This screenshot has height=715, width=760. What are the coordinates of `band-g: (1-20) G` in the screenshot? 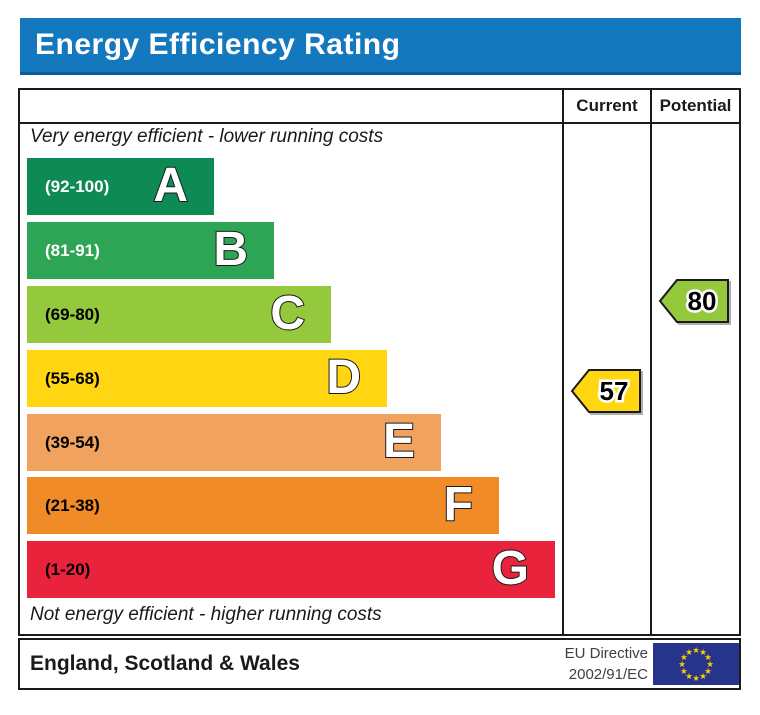 It's located at (291, 569).